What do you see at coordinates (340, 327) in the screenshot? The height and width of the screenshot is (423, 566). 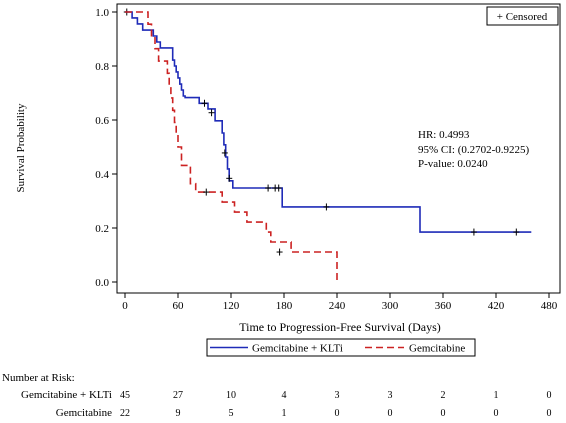 I see `x-axis-label: Time to Progression-Free Survival (Days)` at bounding box center [340, 327].